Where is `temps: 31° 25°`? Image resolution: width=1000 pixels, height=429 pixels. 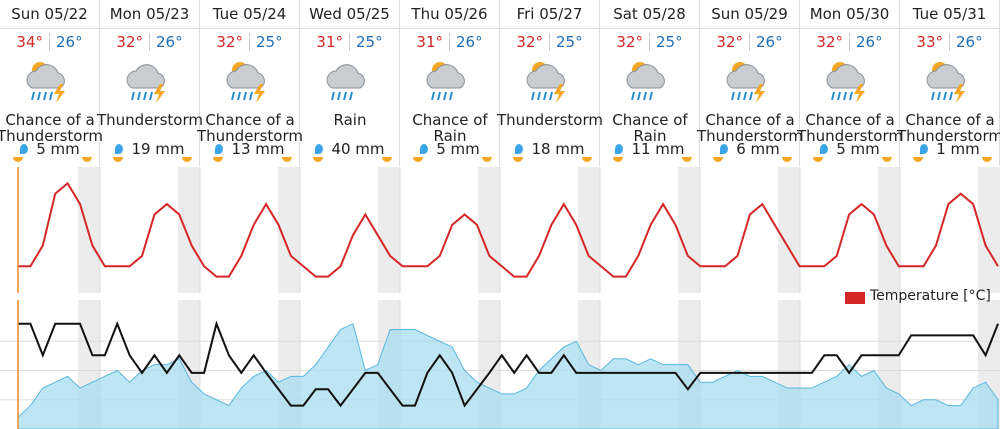 temps: 31° 25° is located at coordinates (349, 42).